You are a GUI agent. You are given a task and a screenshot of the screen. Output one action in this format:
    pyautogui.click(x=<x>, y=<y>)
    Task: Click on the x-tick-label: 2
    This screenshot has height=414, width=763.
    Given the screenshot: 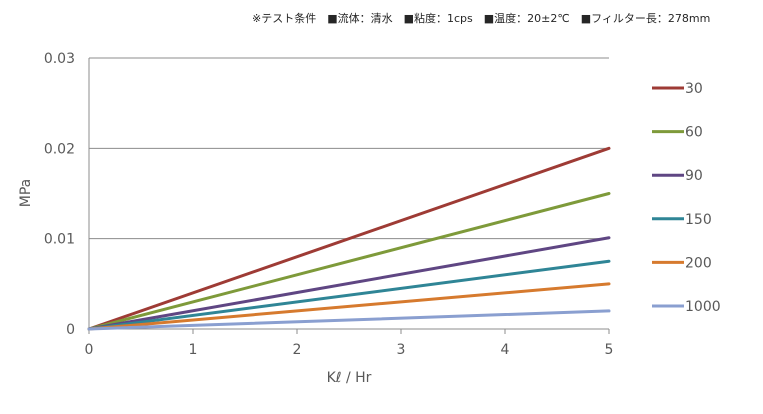 What is the action you would take?
    pyautogui.click(x=297, y=350)
    